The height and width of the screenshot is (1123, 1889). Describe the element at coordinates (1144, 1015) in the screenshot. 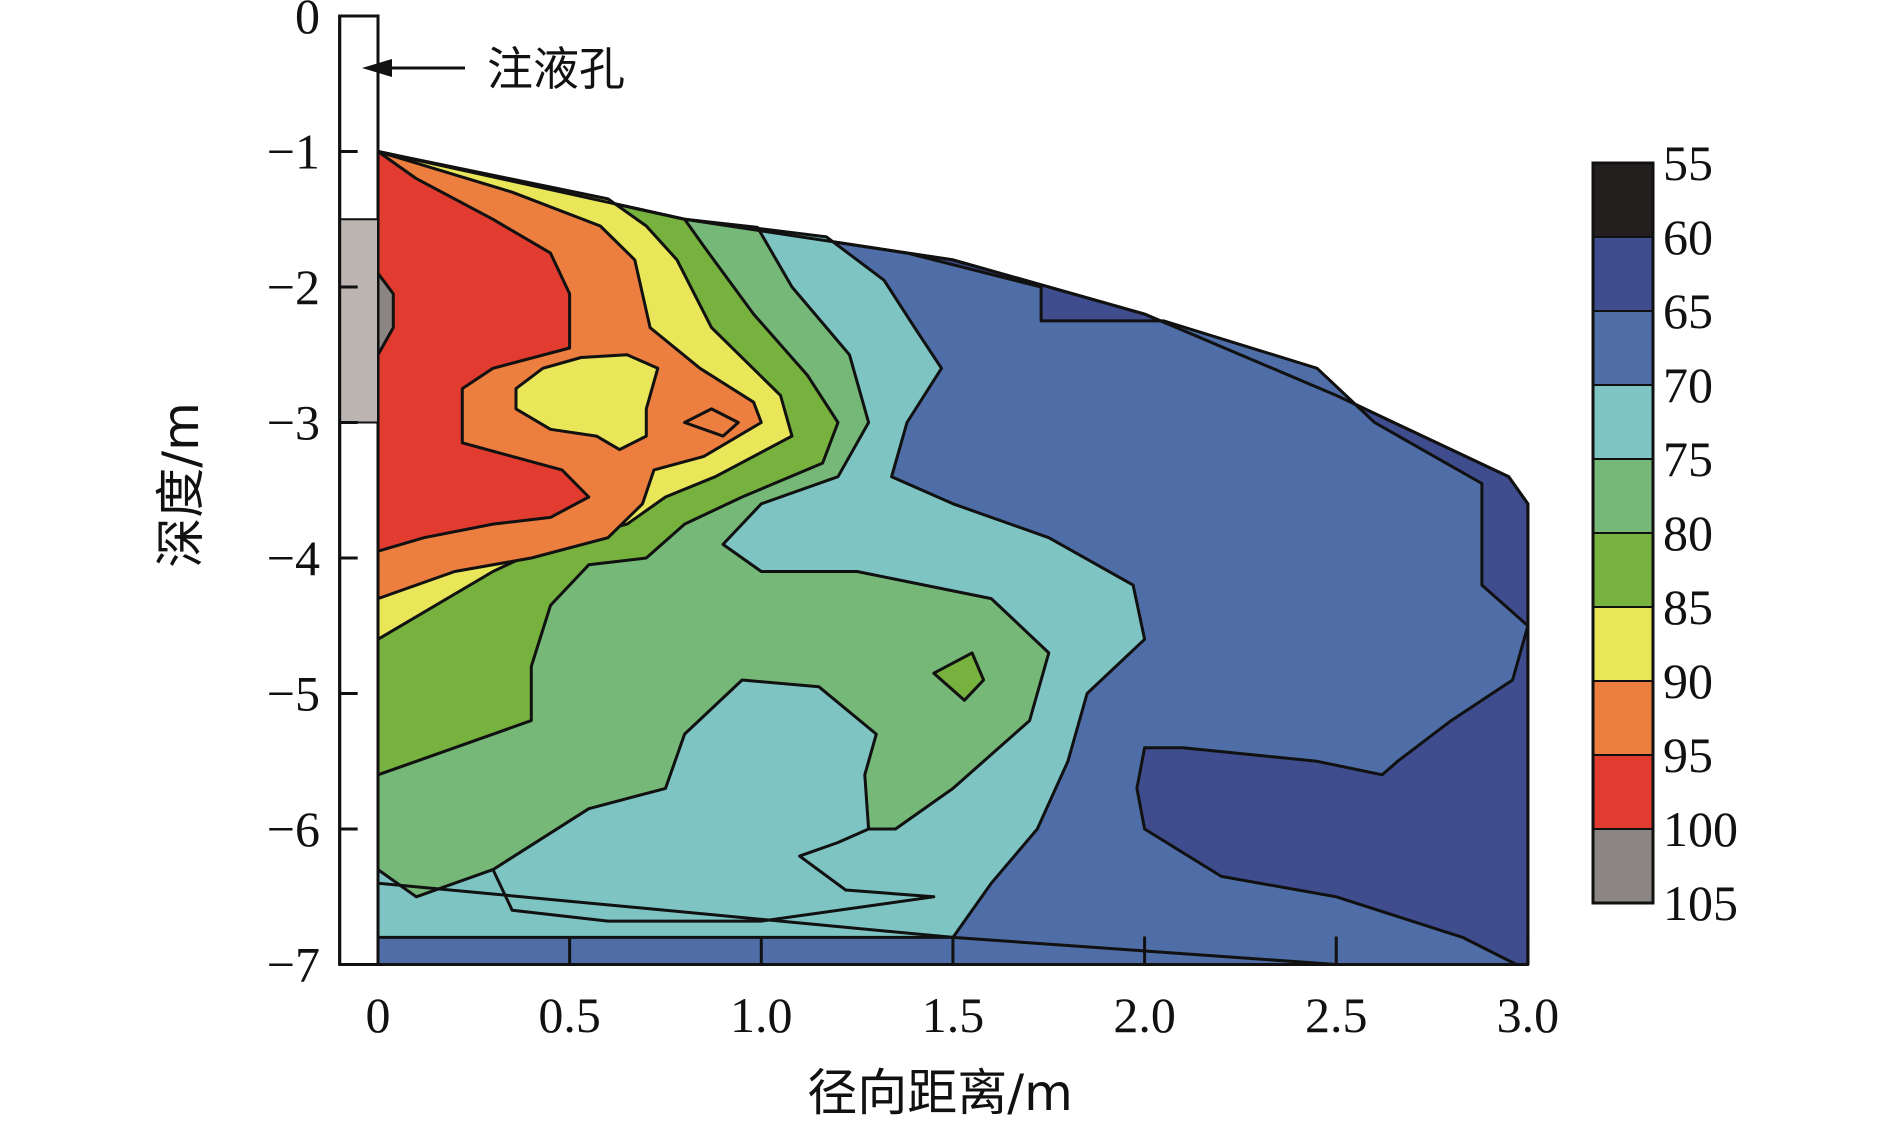

I see `x-tick-label: 2.0` at that location.